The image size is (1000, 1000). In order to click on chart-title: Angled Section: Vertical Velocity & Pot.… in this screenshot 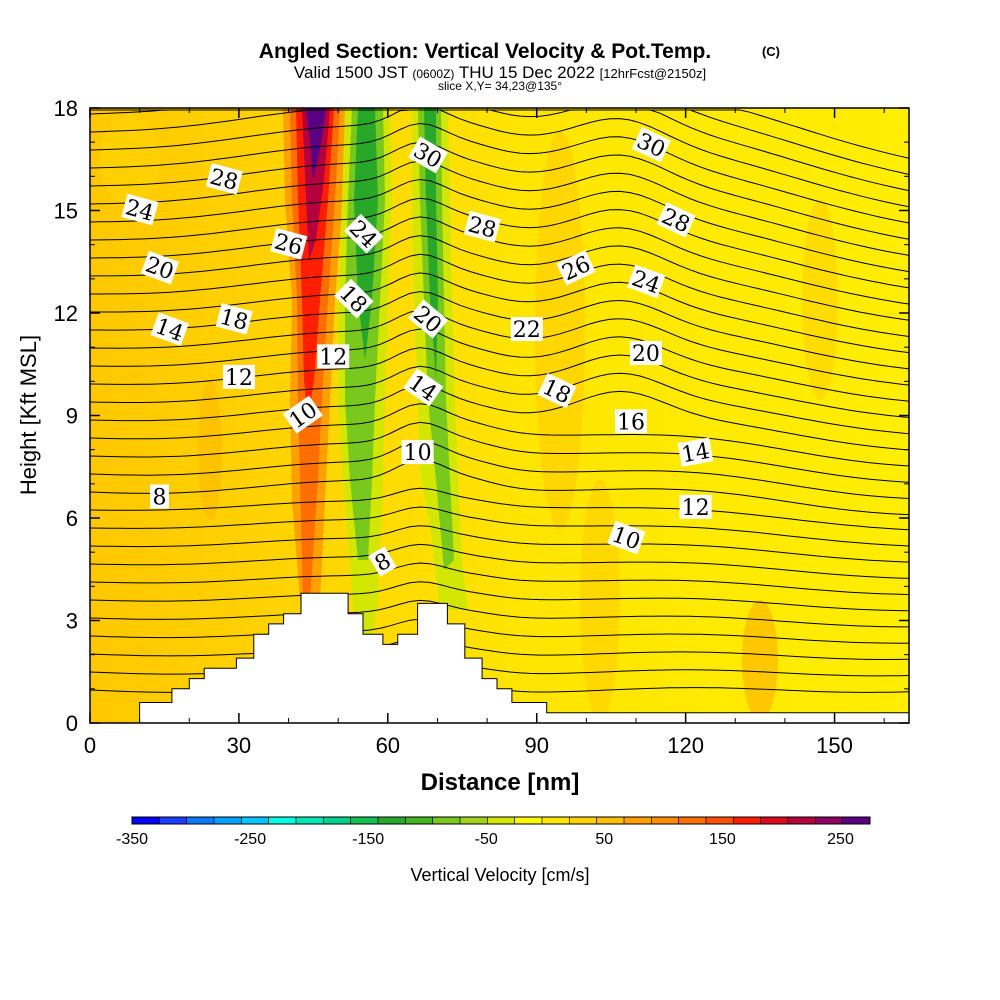, I will do `click(485, 51)`.